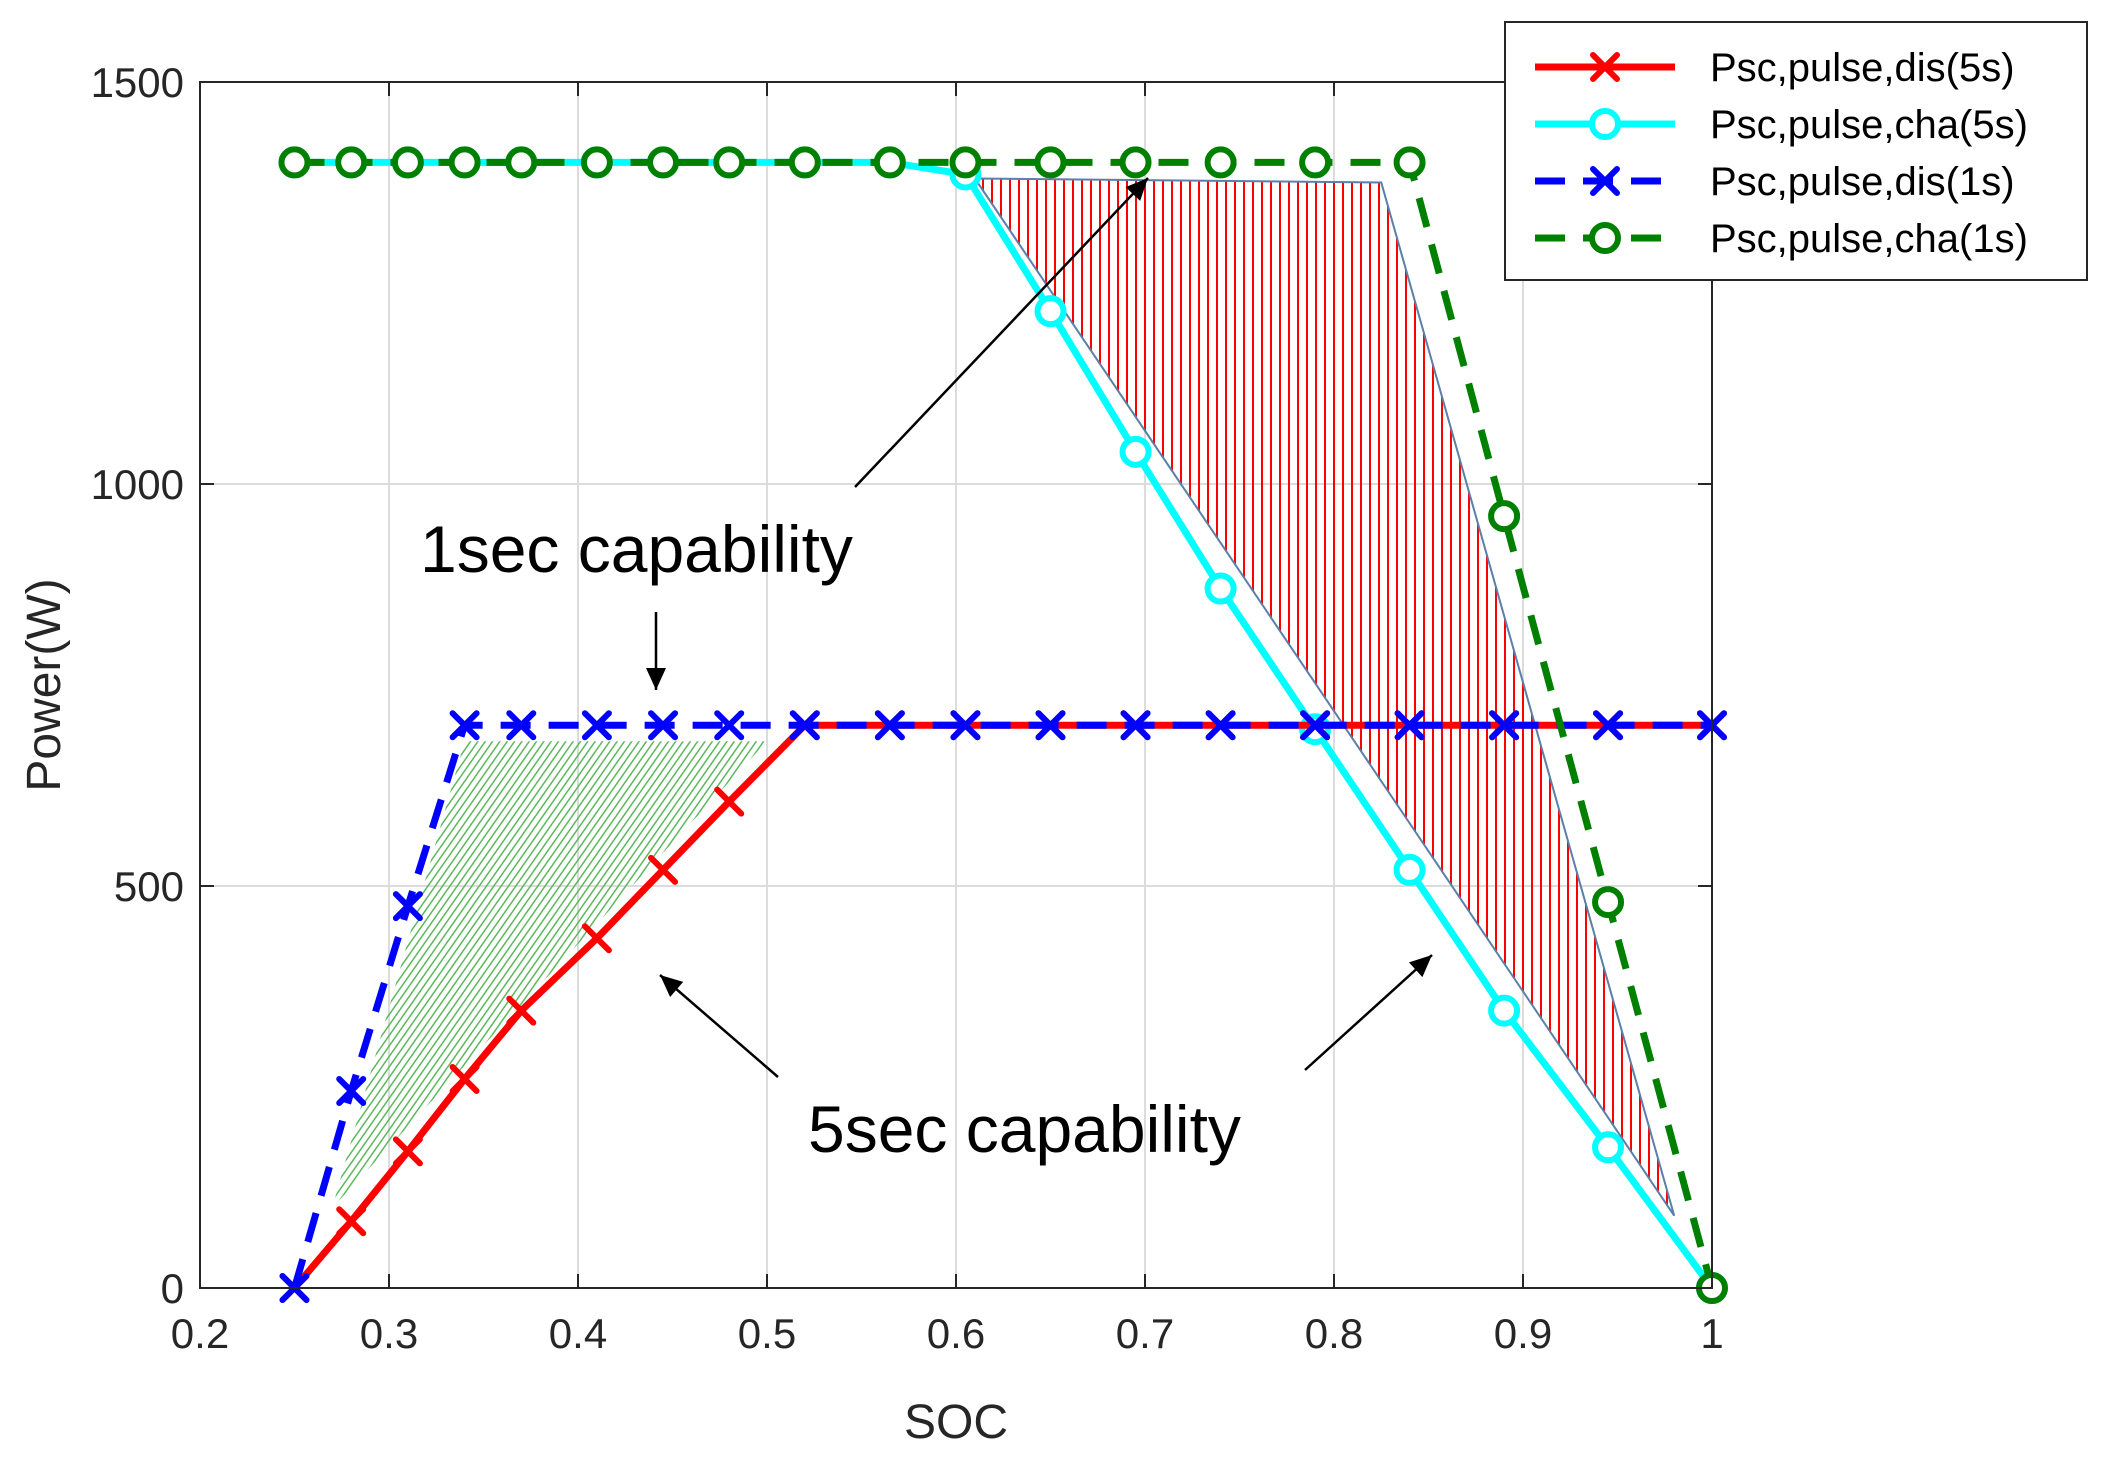 The height and width of the screenshot is (1463, 2116). Describe the element at coordinates (200, 1333) in the screenshot. I see `x-tick-label: 0.2` at that location.